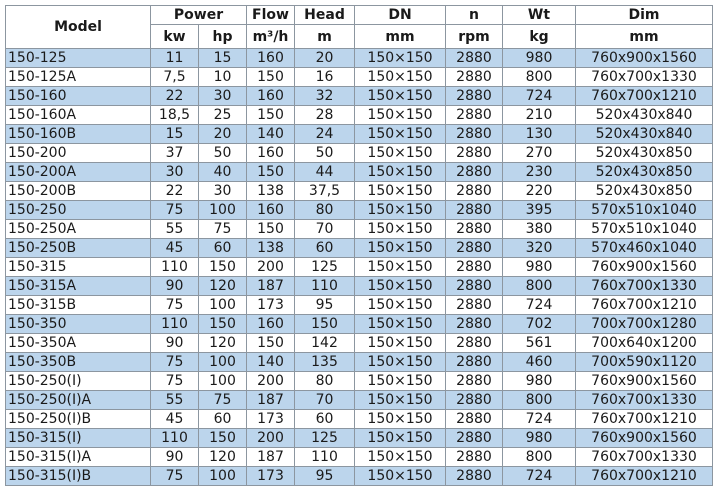 Image resolution: width=718 pixels, height=492 pixels. Describe the element at coordinates (78, 267) in the screenshot. I see `cell-model: 150-315` at that location.